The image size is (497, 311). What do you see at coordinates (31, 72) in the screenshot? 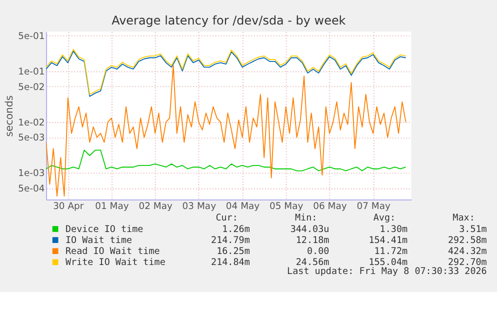
I see `y-tick-label: 1e-01` at bounding box center [31, 72].